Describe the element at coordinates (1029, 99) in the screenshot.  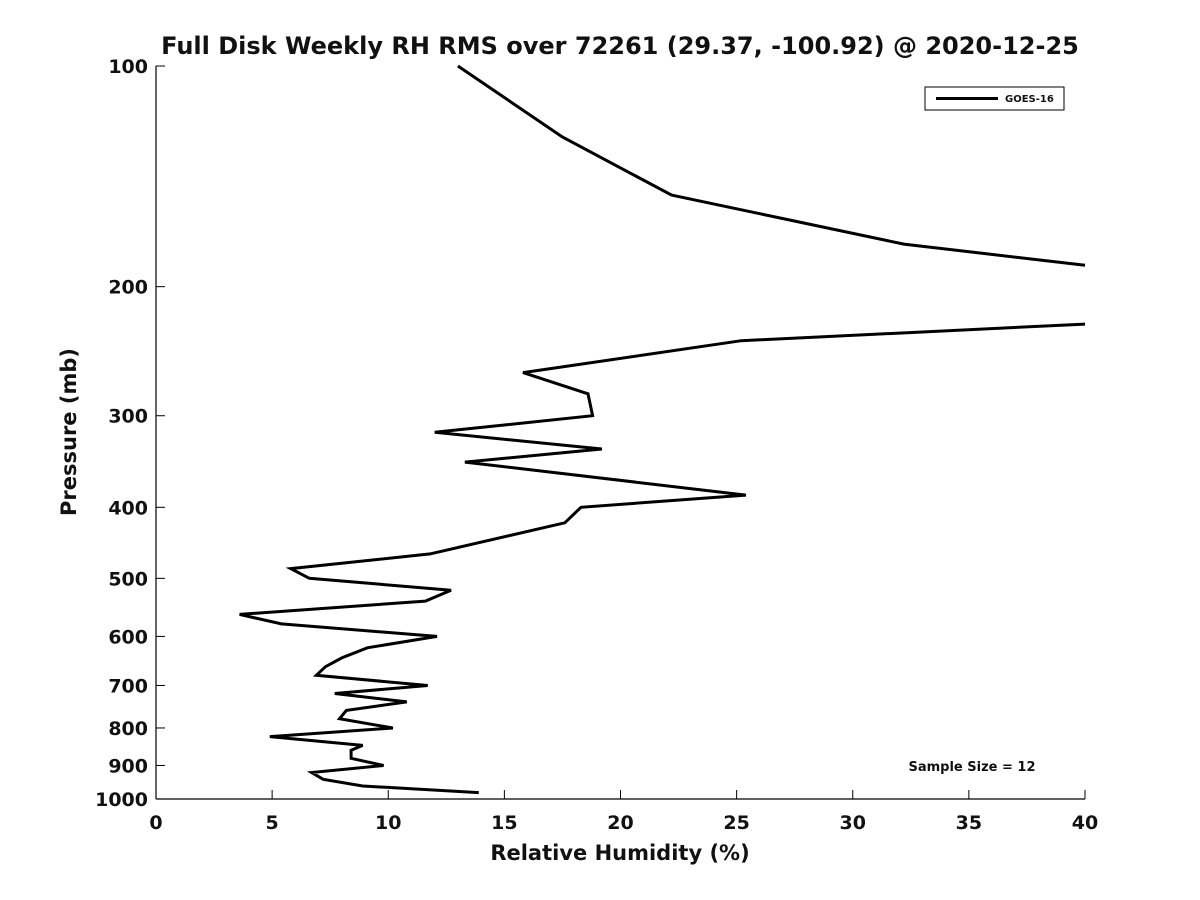
I see `legend-label-goes-16: GOES-16` at that location.